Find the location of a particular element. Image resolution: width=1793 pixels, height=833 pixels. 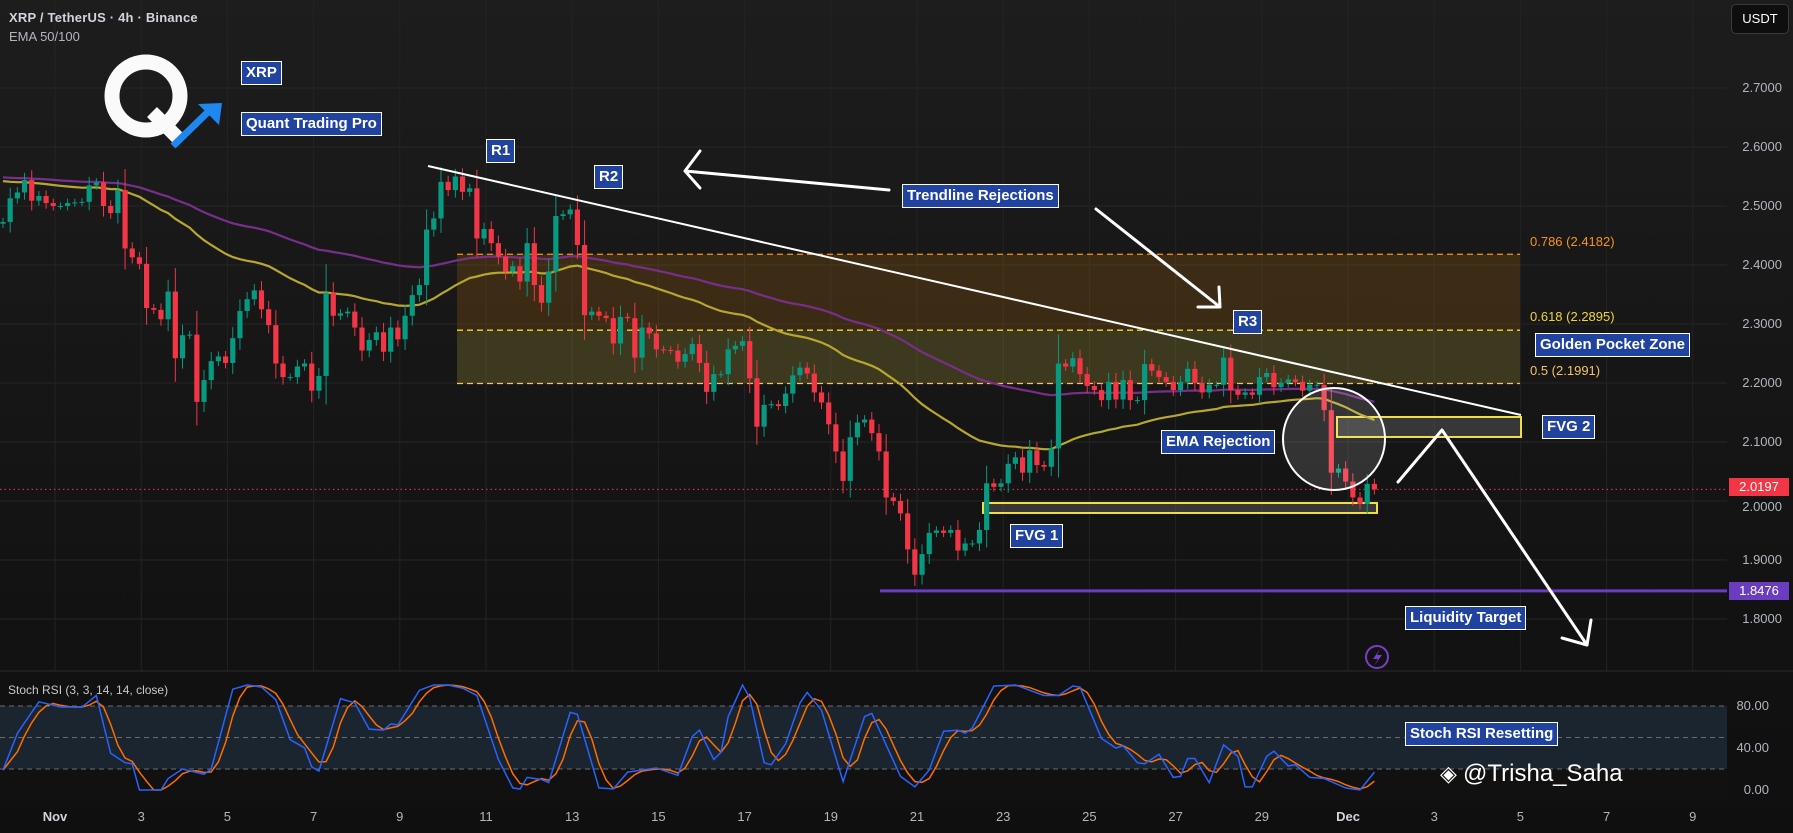

liquidity-target-label: Liquidity Target is located at coordinates (1466, 618).